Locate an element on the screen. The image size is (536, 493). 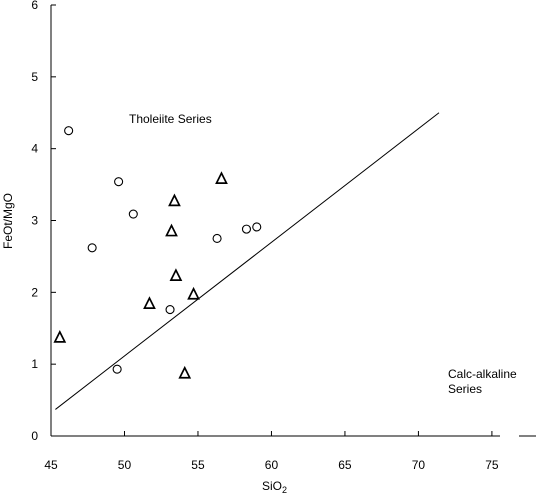
x-axis-title-subscript: 2 is located at coordinates (284, 489).